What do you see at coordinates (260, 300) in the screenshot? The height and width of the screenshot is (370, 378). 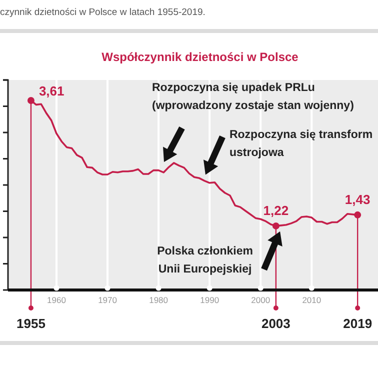 I see `x-tick-label: 2000` at bounding box center [260, 300].